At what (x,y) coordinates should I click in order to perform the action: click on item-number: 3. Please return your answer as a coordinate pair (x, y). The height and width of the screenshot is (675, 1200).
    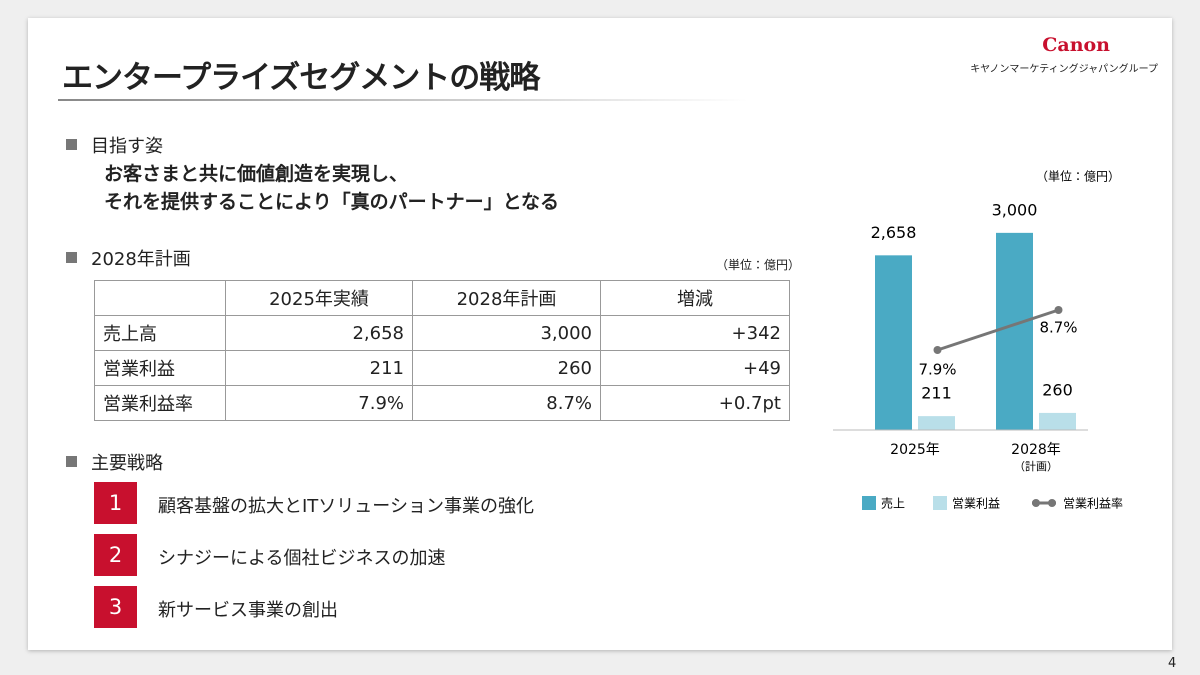
    Looking at the image, I should click on (115, 607).